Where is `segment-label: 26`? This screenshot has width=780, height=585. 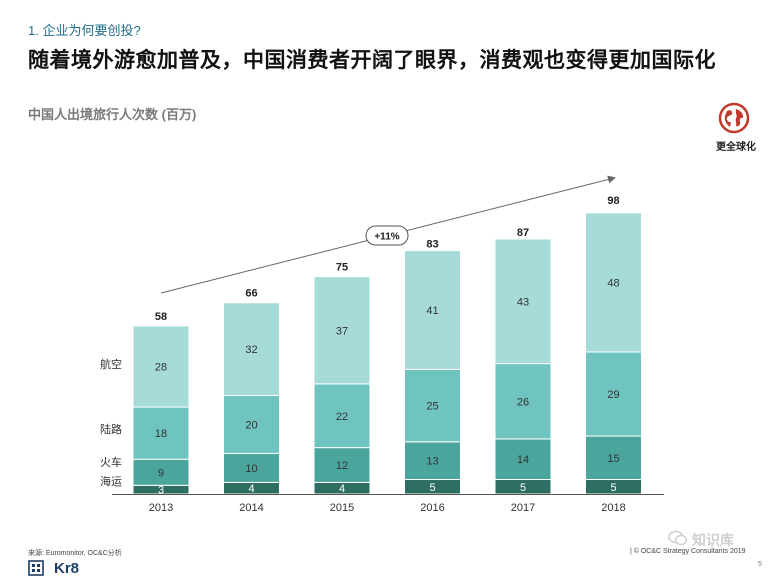 segment-label: 26 is located at coordinates (523, 402).